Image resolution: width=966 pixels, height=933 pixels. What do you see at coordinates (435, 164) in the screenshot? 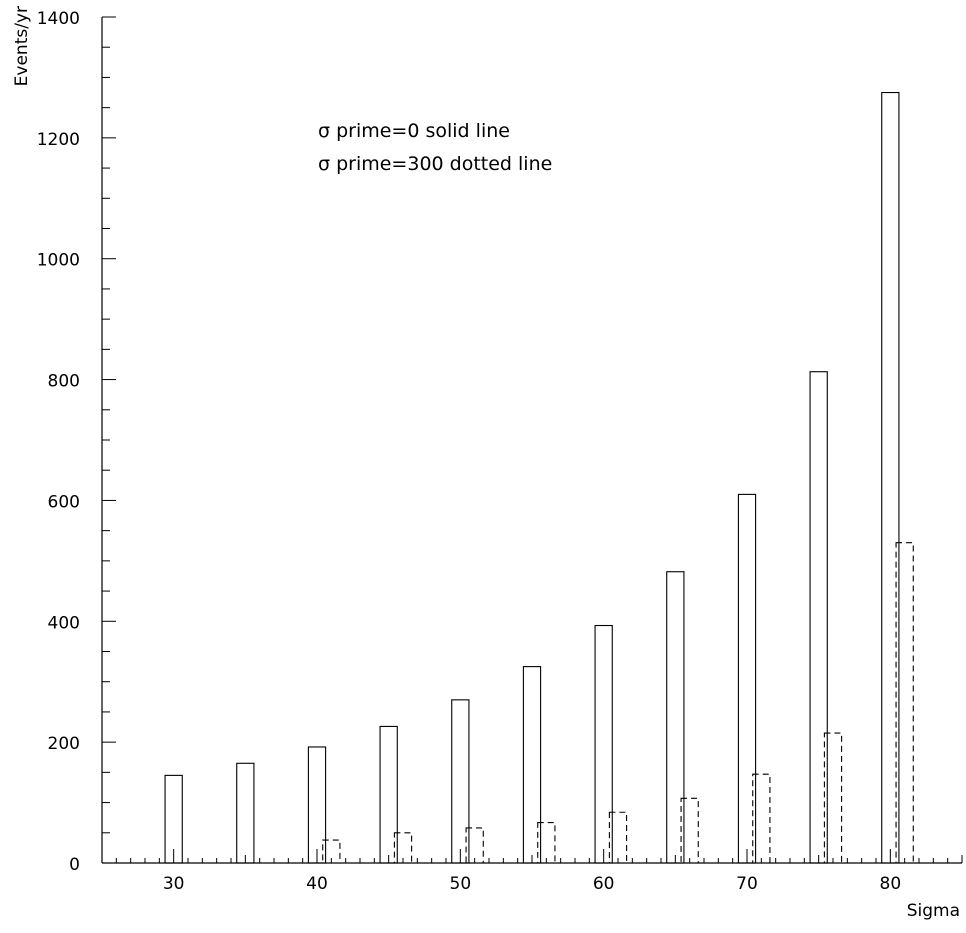
I see `annotation-line-2: σ prime=300 dotted line` at bounding box center [435, 164].